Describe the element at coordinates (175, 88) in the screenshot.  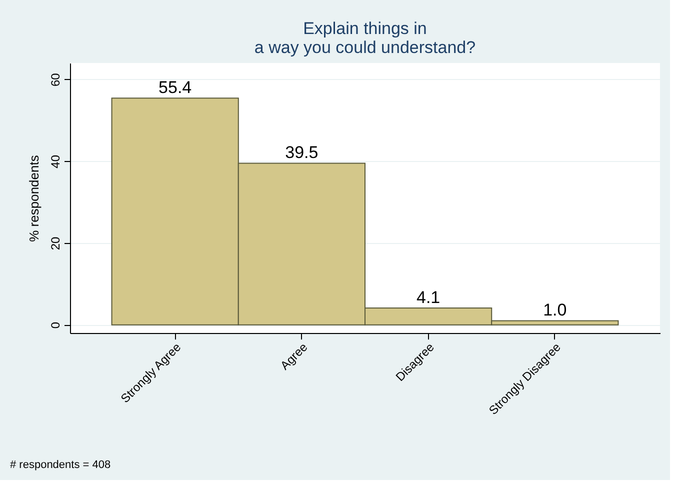
I see `data-label: 55.4` at that location.